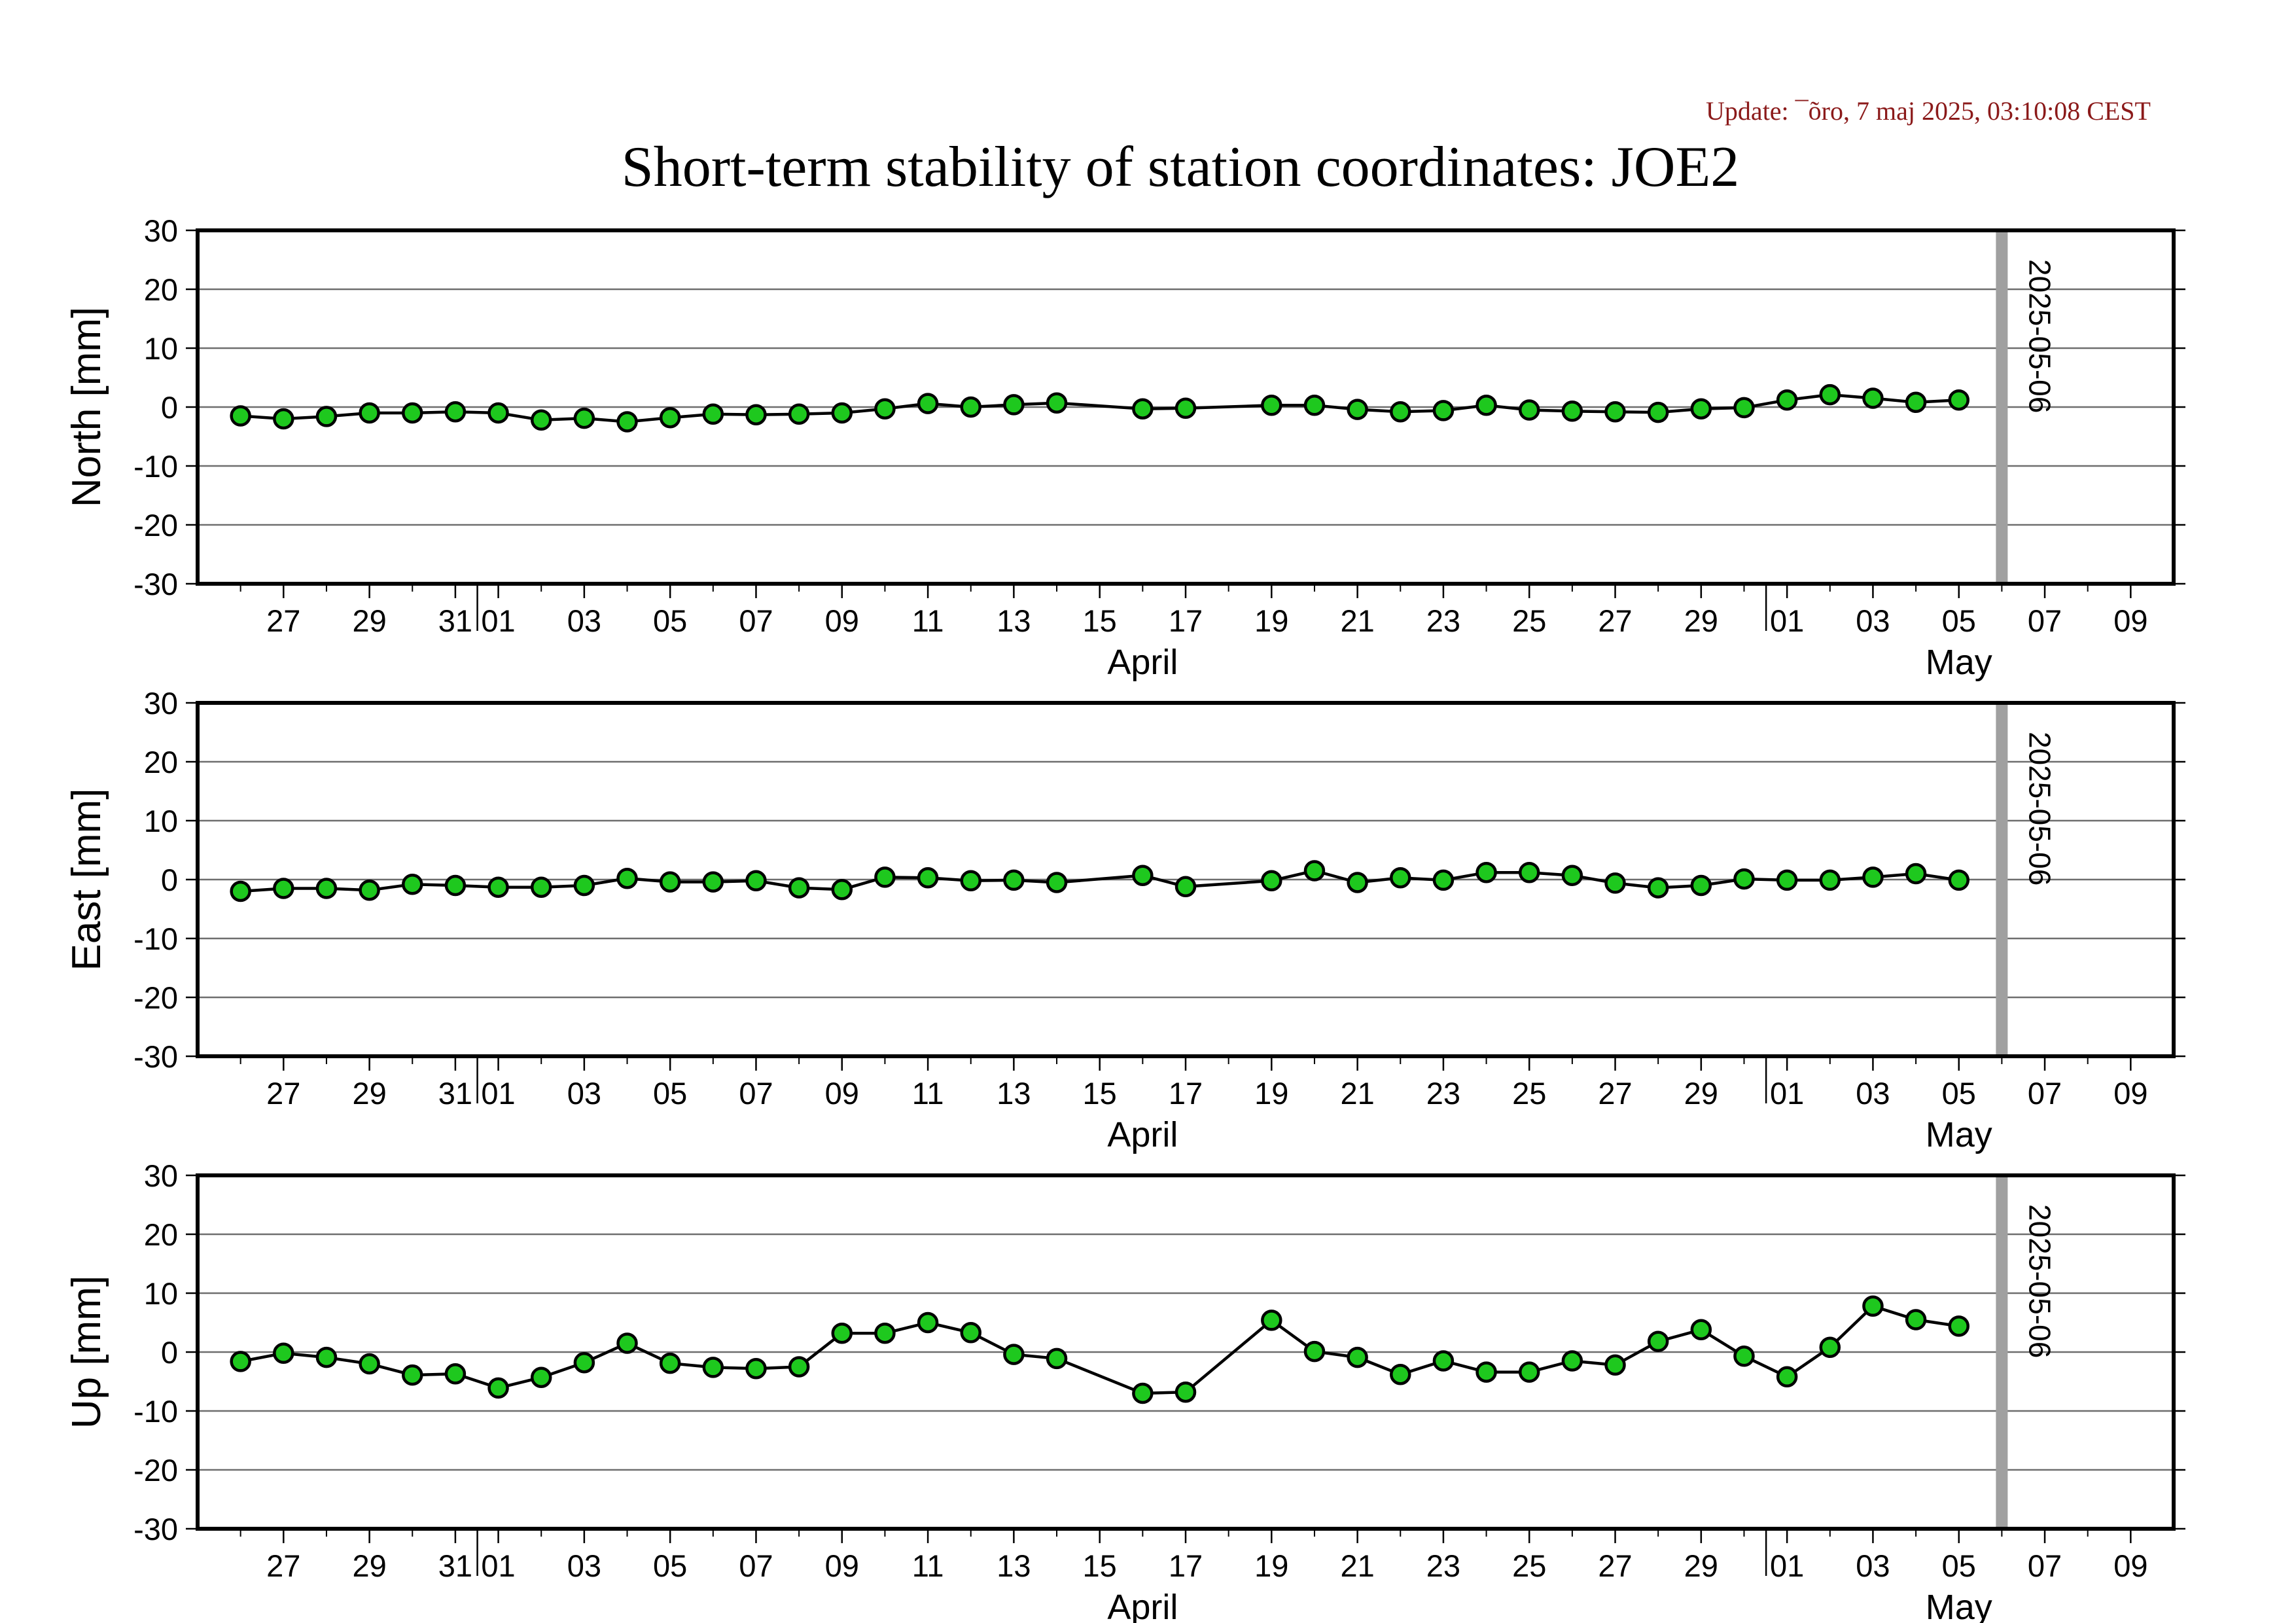 This screenshot has height=1623, width=2296. Describe the element at coordinates (1357, 620) in the screenshot. I see `x-tick-label: 21` at that location.